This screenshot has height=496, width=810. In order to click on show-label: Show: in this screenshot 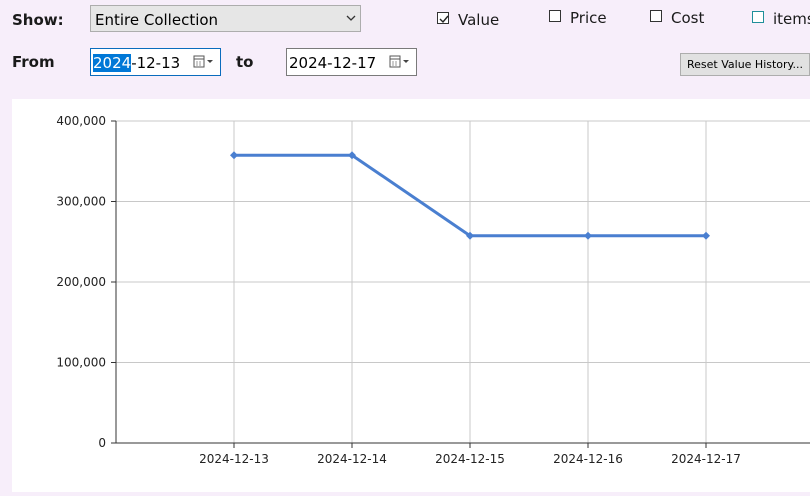, I will do `click(38, 20)`.